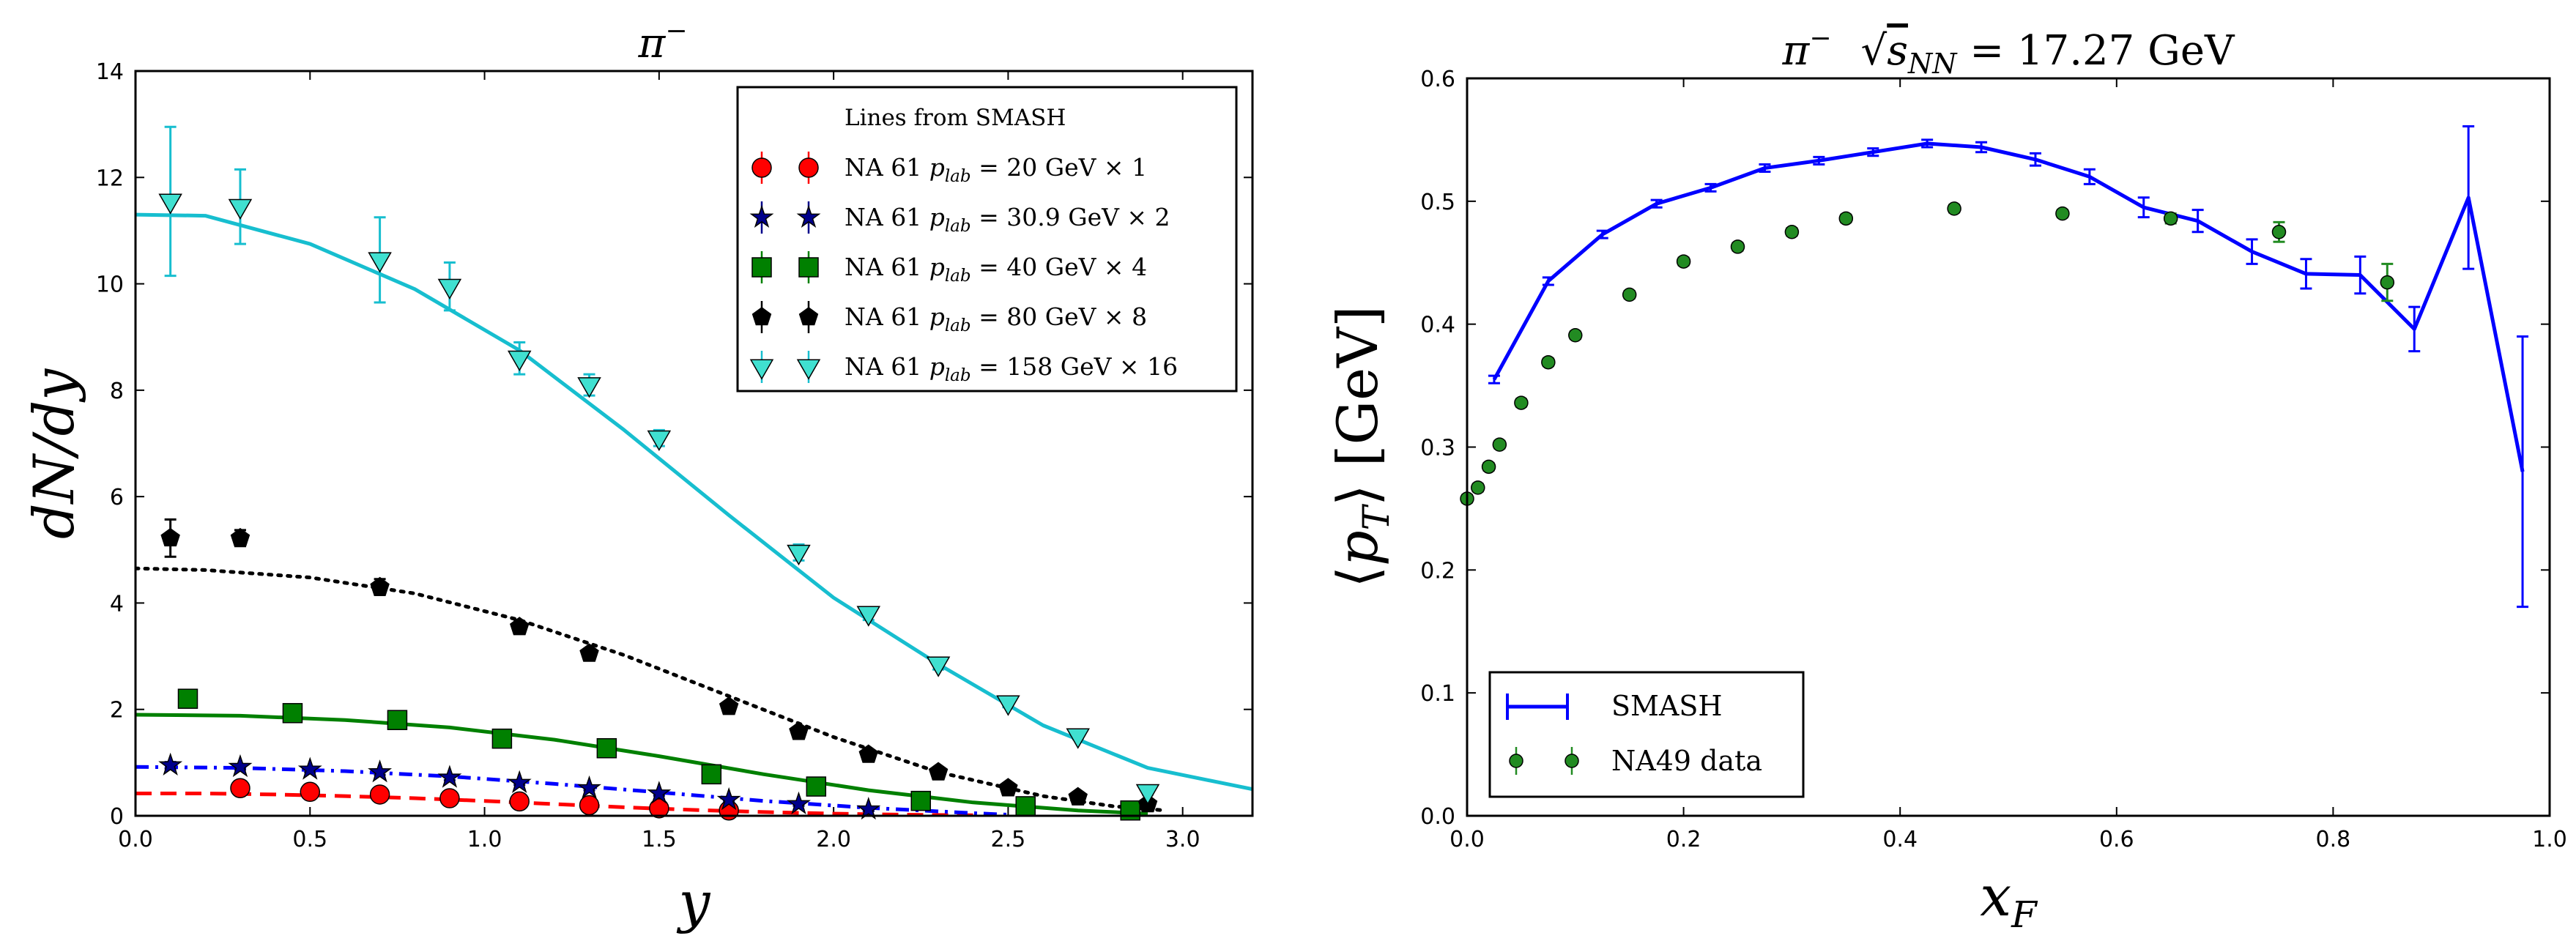  What do you see at coordinates (652, 690) in the screenshot?
I see `model-line-80gev` at bounding box center [652, 690].